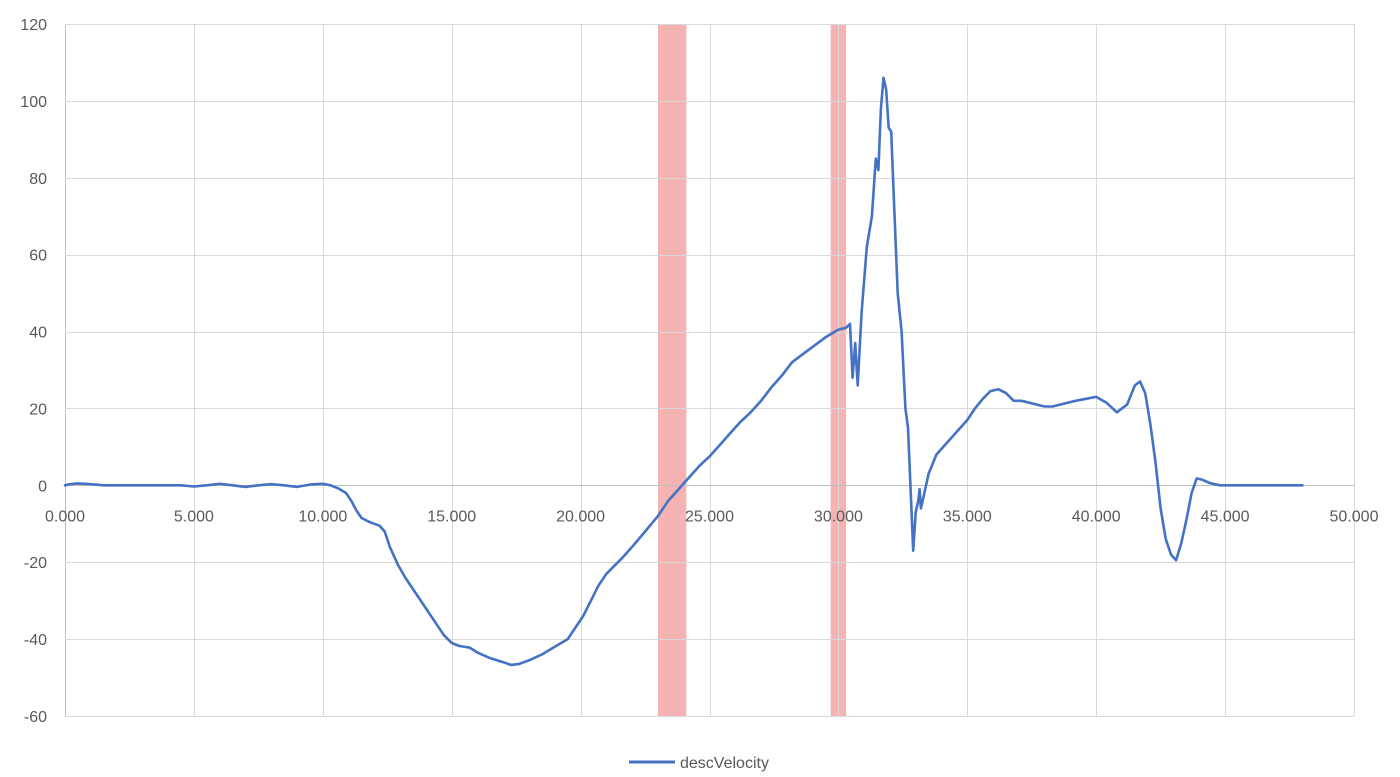 The height and width of the screenshot is (777, 1400). What do you see at coordinates (752, 370) in the screenshot?
I see `highlight-bands` at bounding box center [752, 370].